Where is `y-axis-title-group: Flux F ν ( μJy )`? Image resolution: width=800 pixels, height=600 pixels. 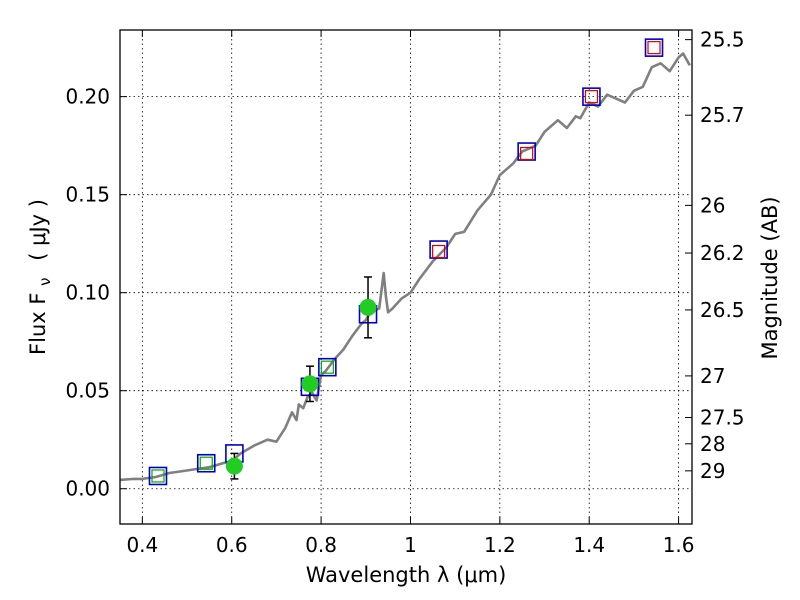
y-axis-title-group: Flux F ν ( μJy ) is located at coordinates (40, 277).